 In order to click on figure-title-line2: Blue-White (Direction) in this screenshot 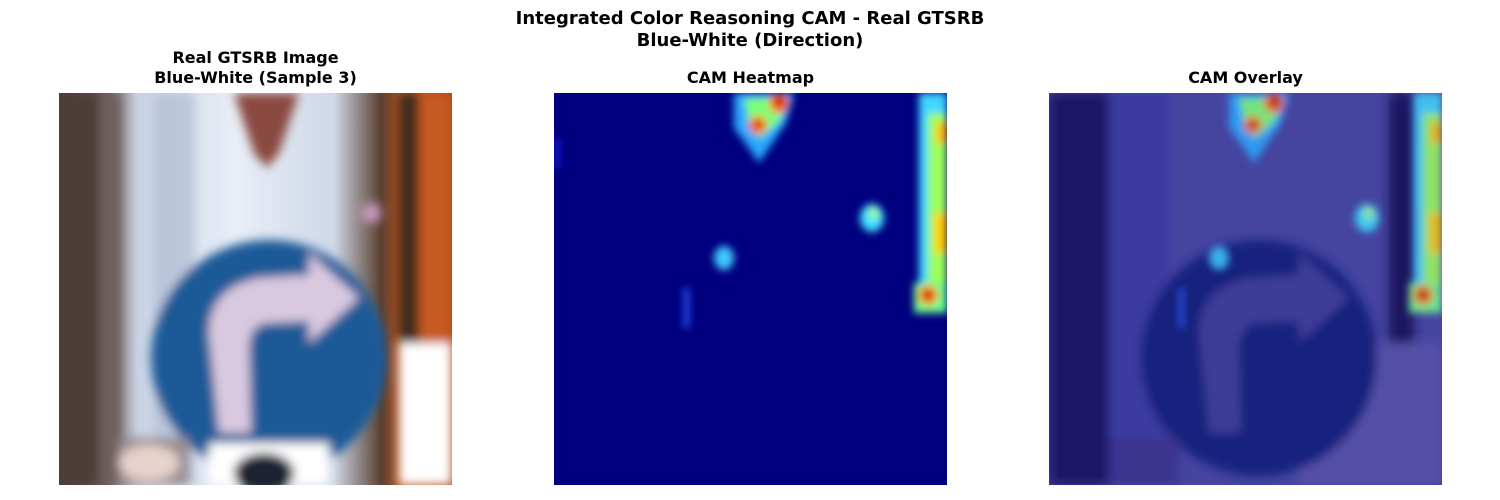, I will do `click(750, 40)`.